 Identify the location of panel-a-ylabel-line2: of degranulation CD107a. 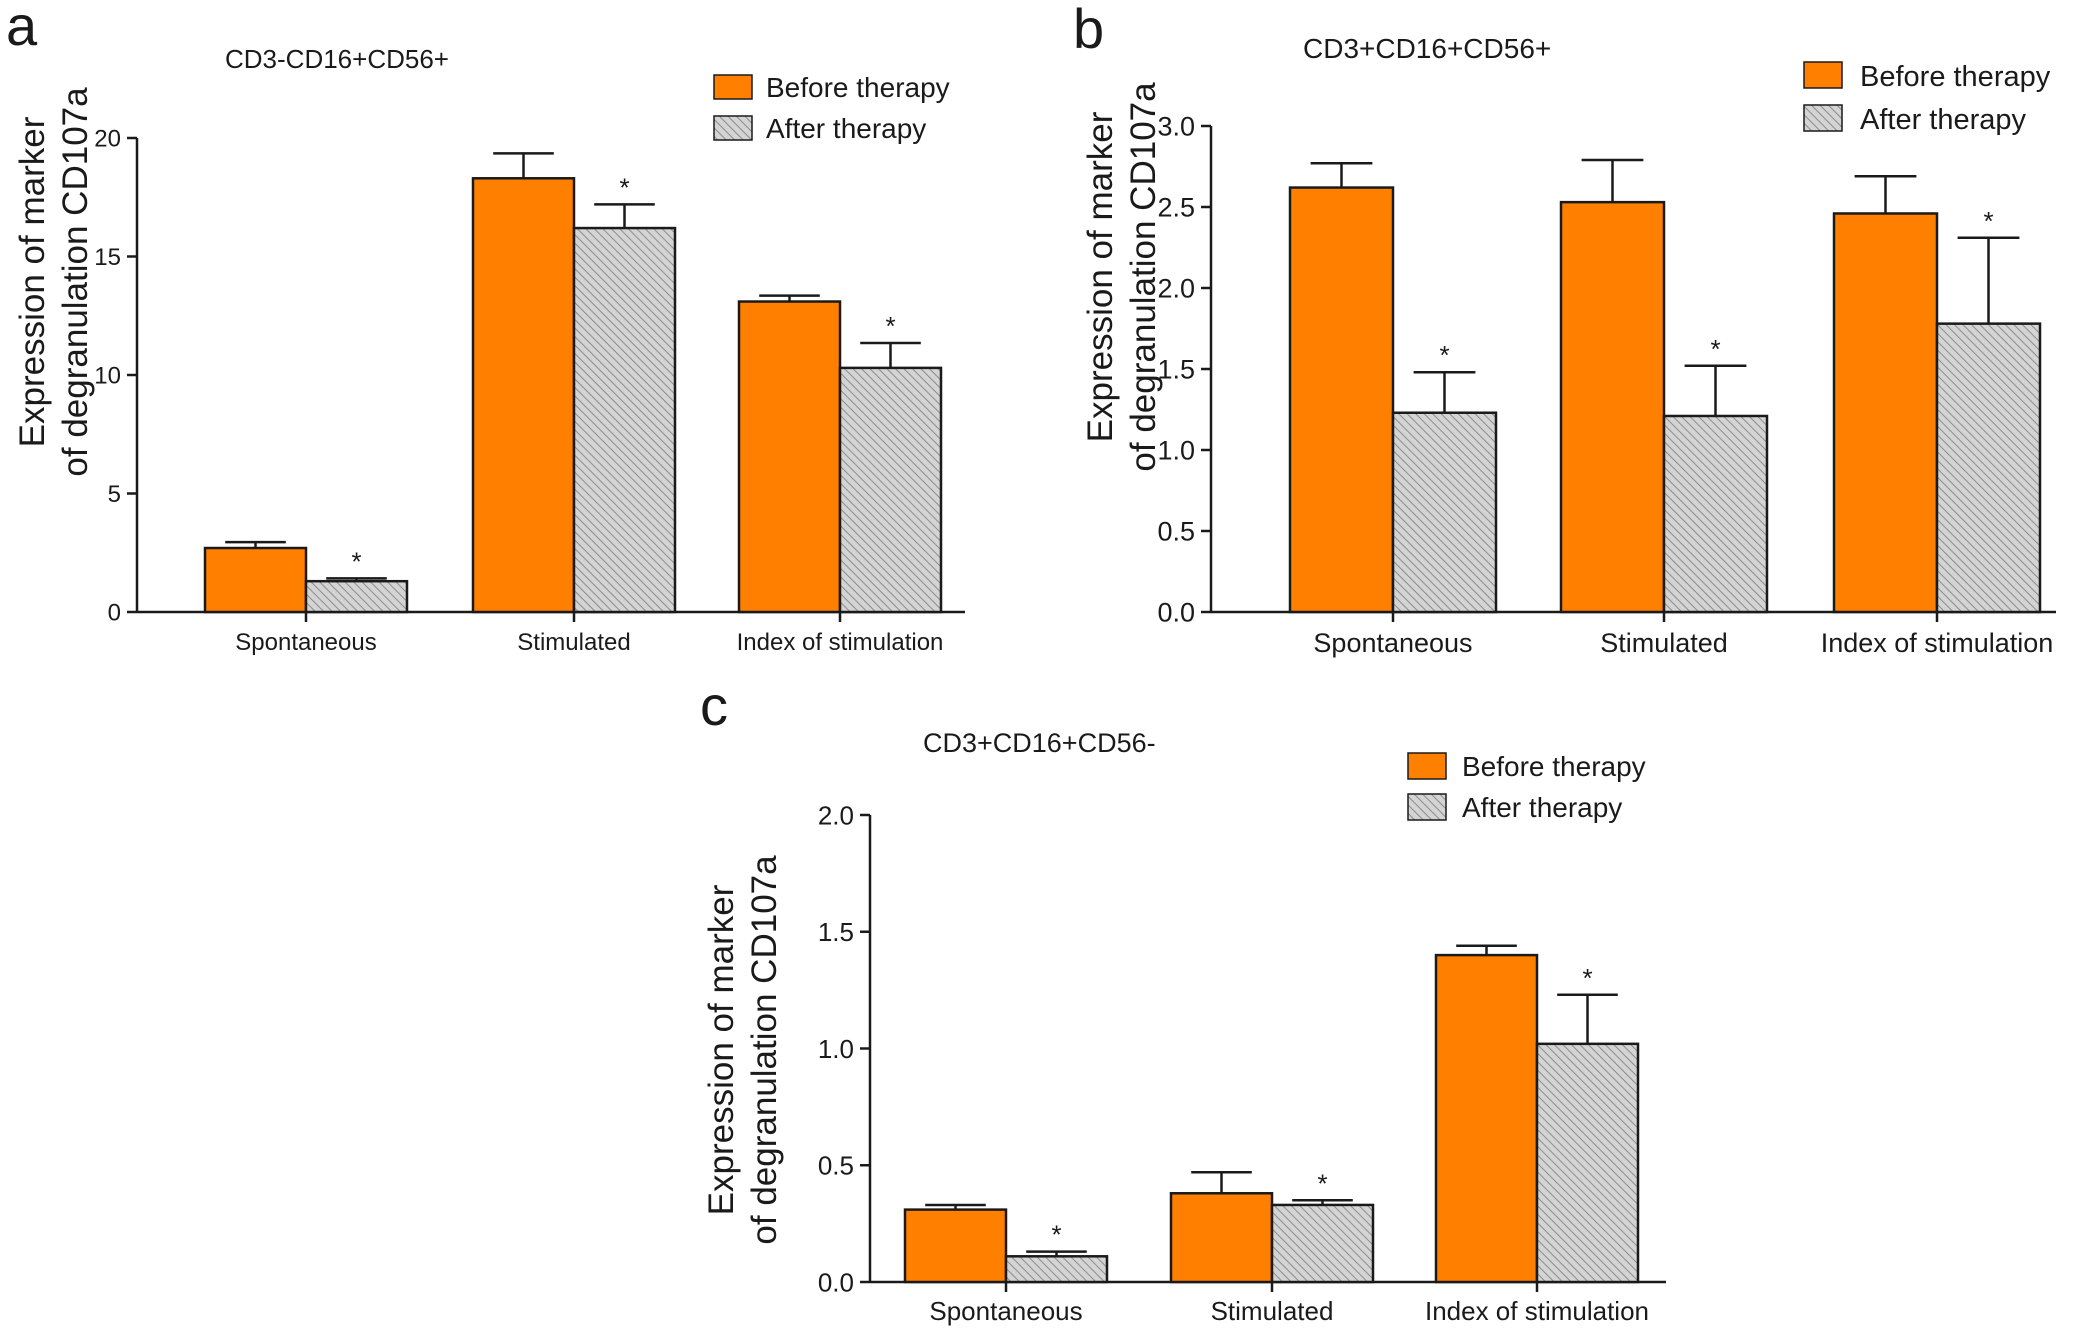
(75, 282).